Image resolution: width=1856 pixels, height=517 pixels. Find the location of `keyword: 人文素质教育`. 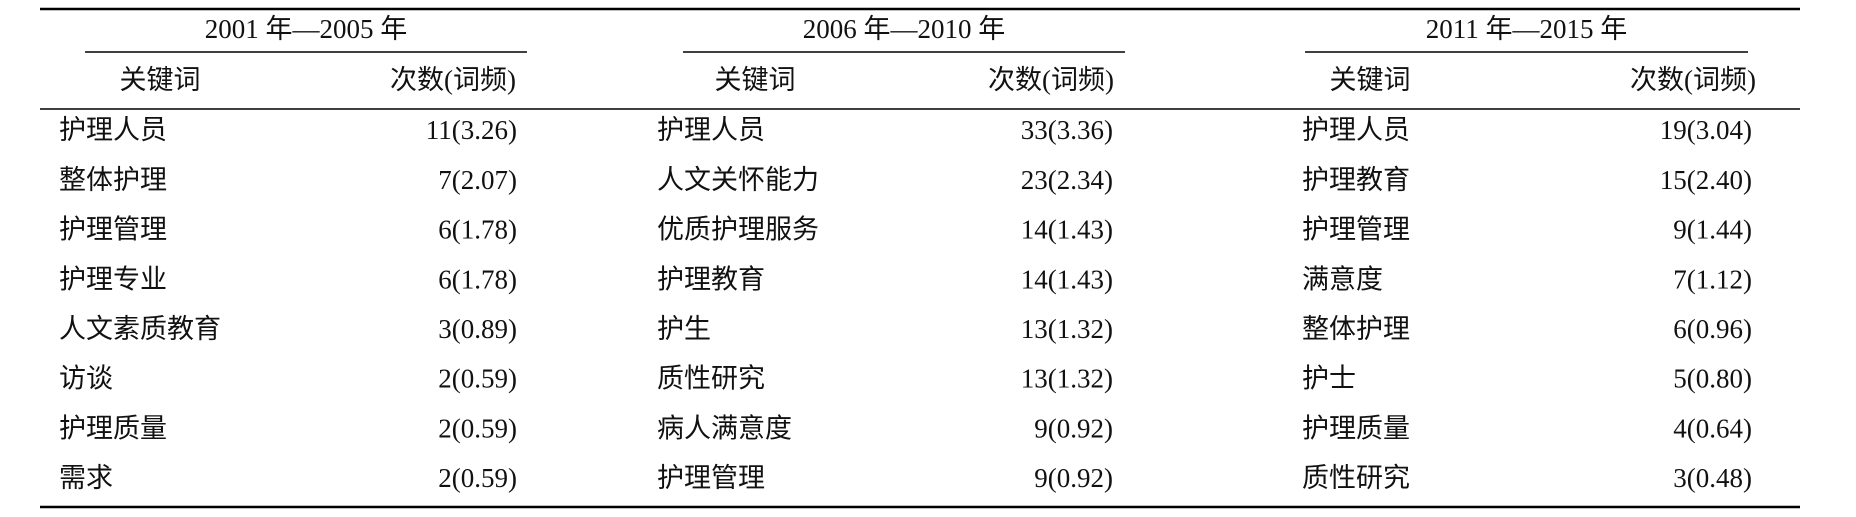

keyword: 人文素质教育 is located at coordinates (140, 329).